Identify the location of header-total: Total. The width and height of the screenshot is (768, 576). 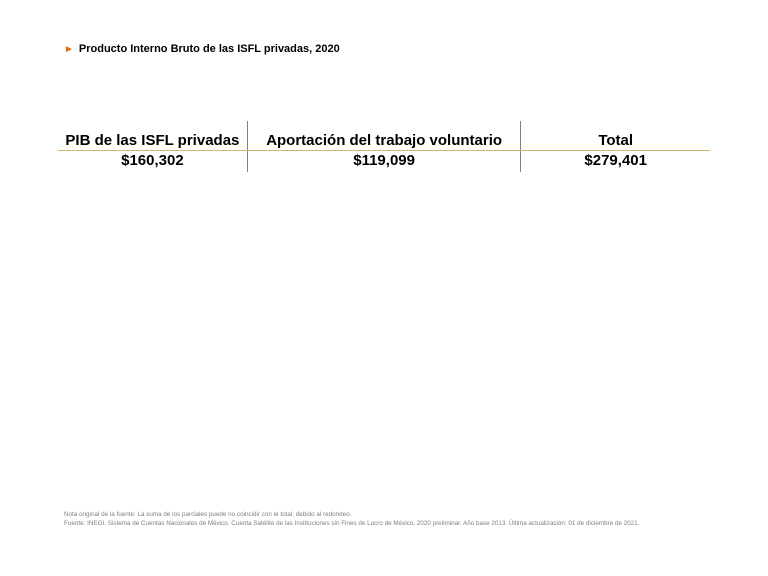
(615, 136).